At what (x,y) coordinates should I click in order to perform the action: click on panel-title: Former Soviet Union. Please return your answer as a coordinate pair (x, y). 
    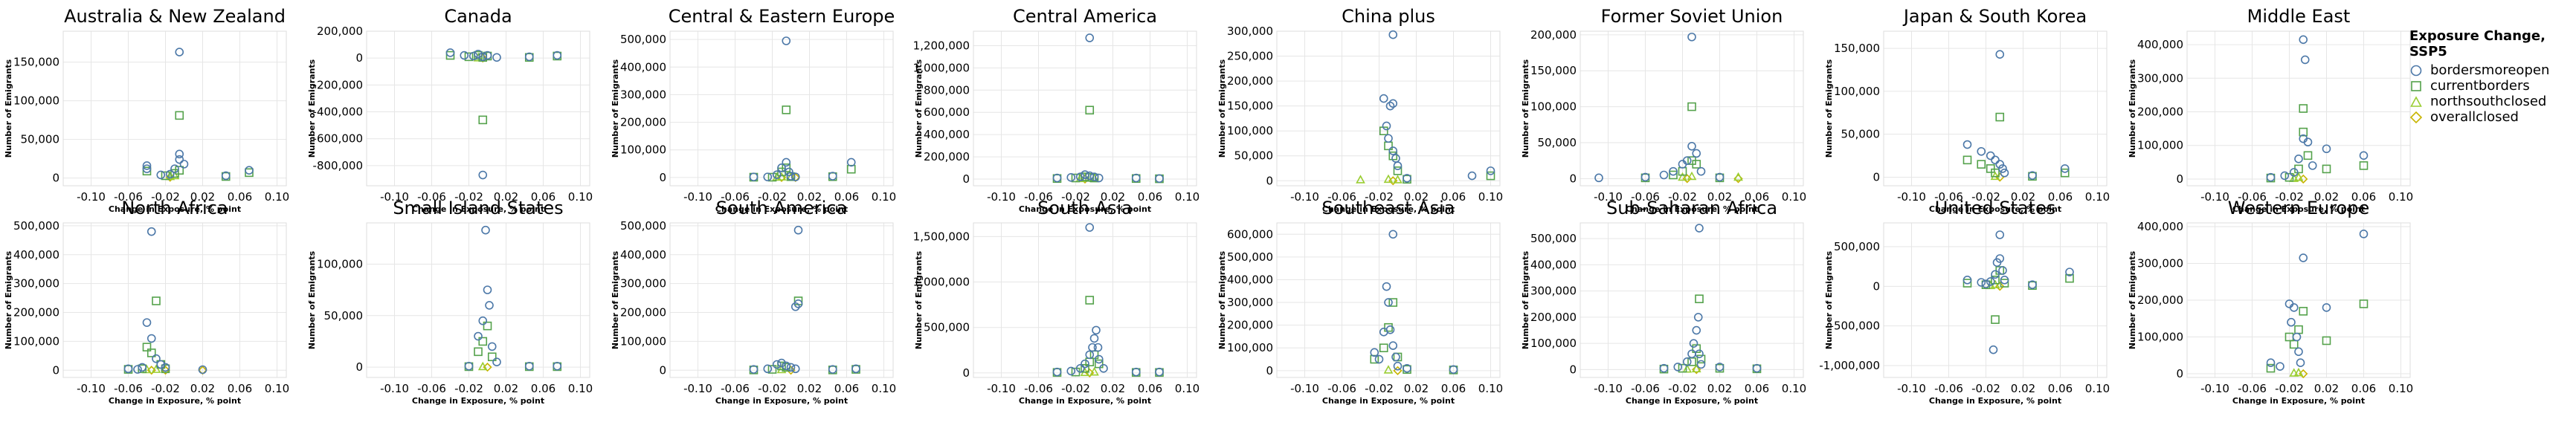
    Looking at the image, I should click on (1692, 16).